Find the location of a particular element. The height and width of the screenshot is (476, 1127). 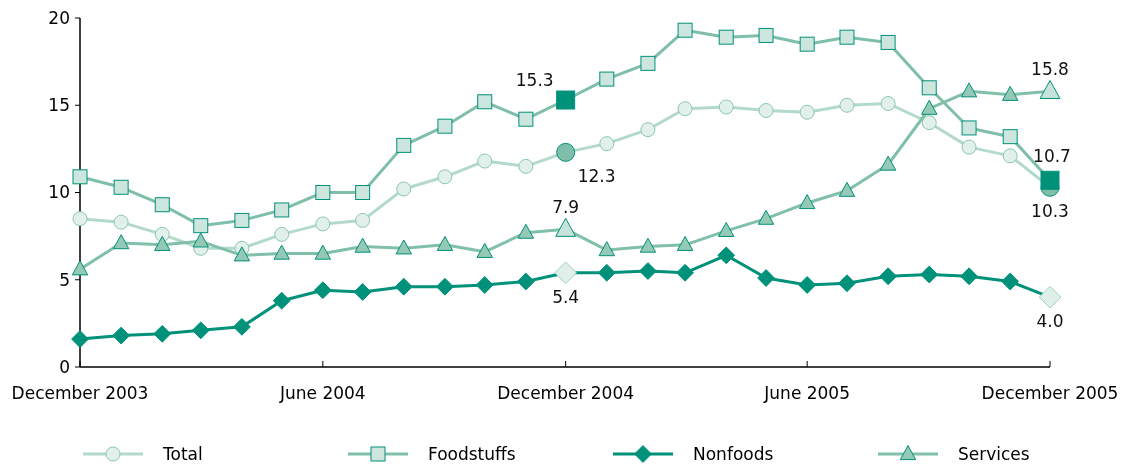

data-label: 10.3 is located at coordinates (1050, 211).